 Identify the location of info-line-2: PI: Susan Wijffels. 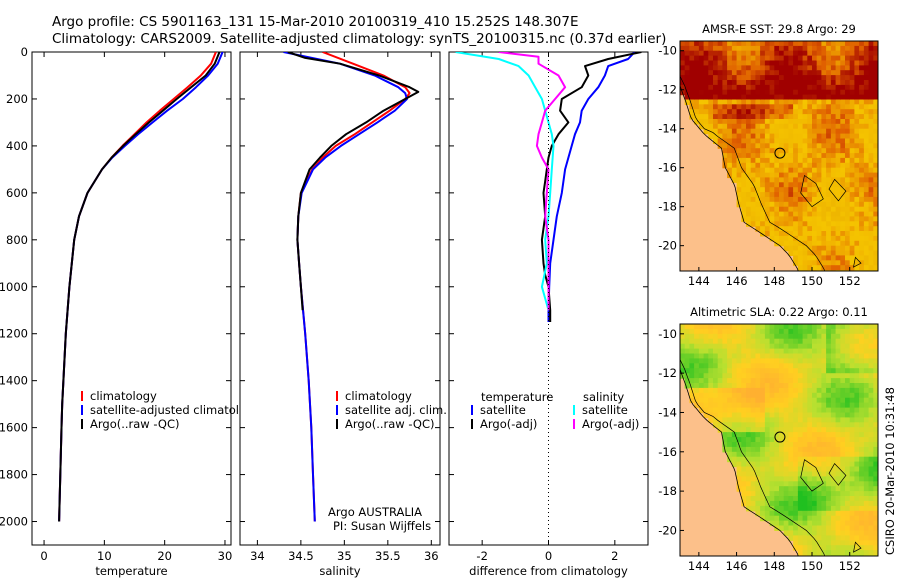
(382, 526).